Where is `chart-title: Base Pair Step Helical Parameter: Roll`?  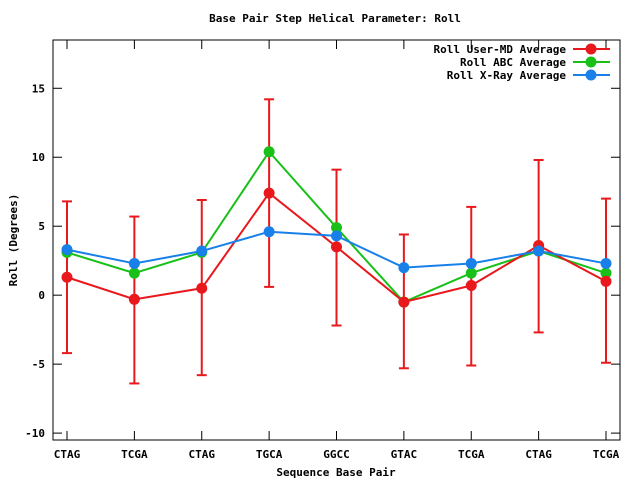 chart-title: Base Pair Step Helical Parameter: Roll is located at coordinates (335, 18).